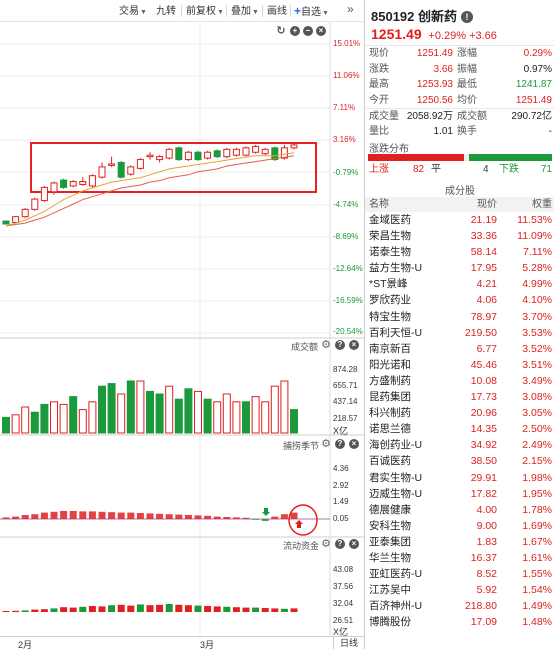 The width and height of the screenshot is (554, 649). Describe the element at coordinates (459, 381) in the screenshot. I see `constituent-row: 方盛制药 10.08 3.49%` at that location.